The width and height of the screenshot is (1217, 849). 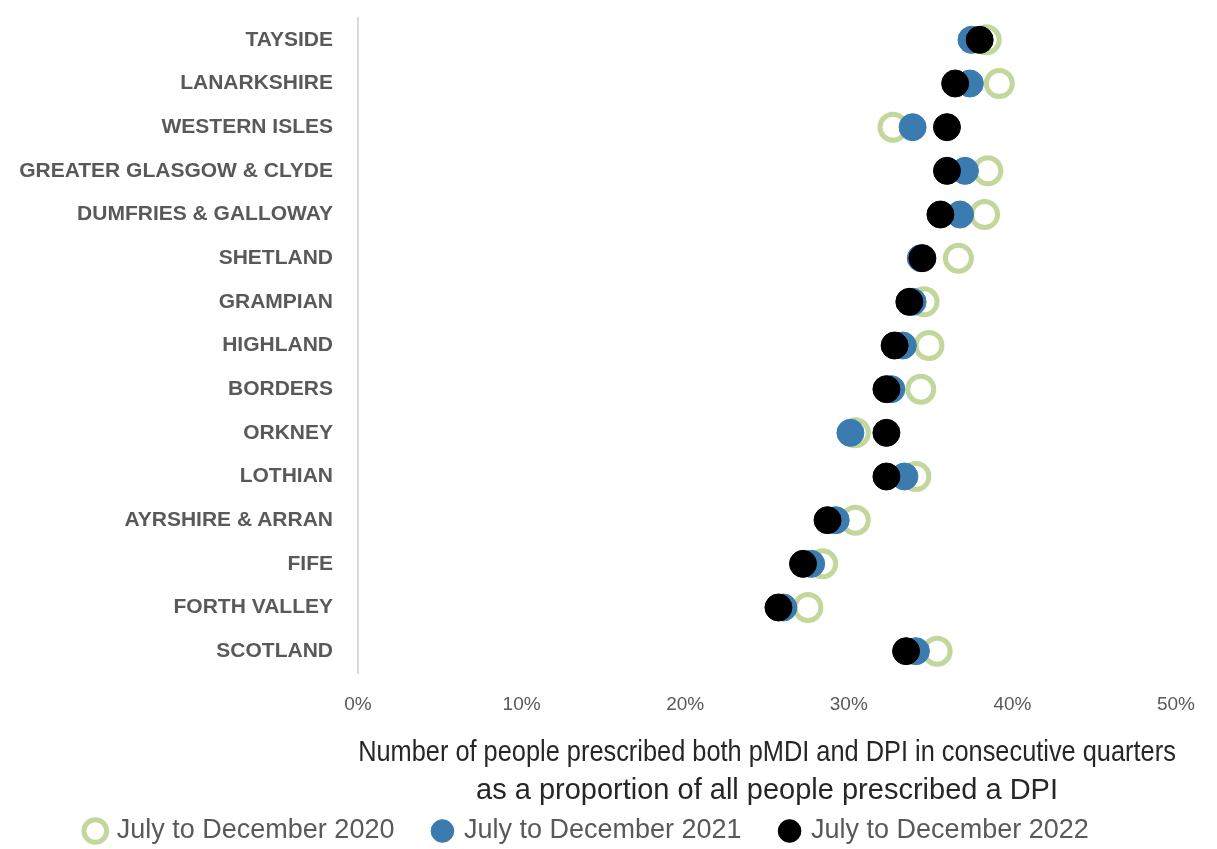 What do you see at coordinates (228, 518) in the screenshot?
I see `y-tick-label: AYRSHIRE & ARRAN` at bounding box center [228, 518].